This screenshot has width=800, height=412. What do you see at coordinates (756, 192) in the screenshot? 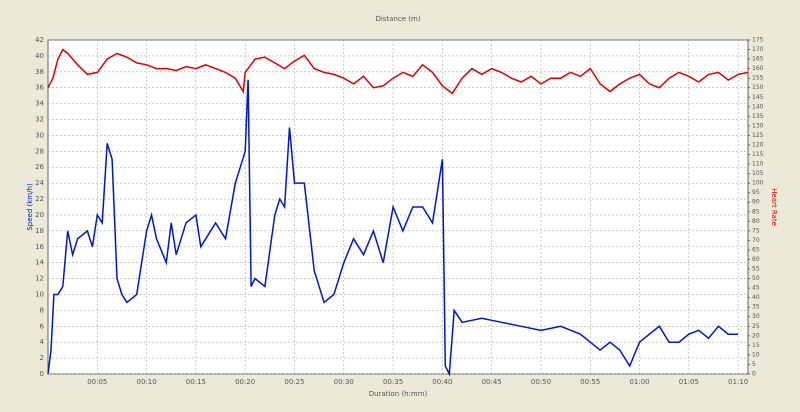
I see `y2-tick-label: 95` at bounding box center [756, 192].